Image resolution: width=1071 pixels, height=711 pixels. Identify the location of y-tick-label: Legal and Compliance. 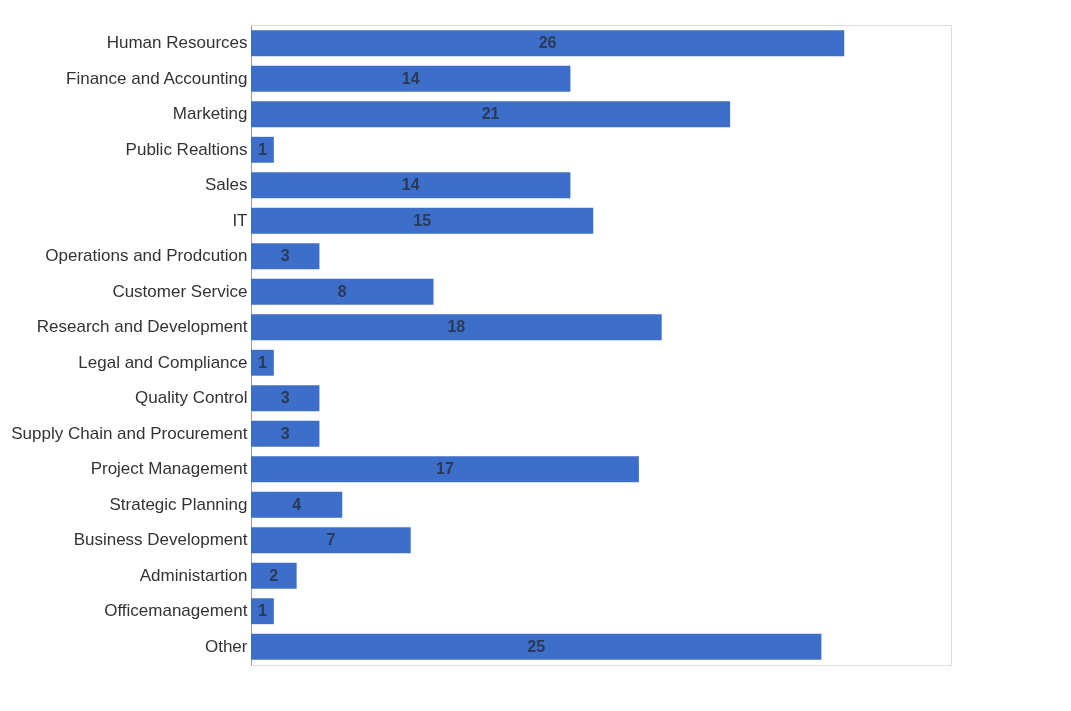
(163, 362).